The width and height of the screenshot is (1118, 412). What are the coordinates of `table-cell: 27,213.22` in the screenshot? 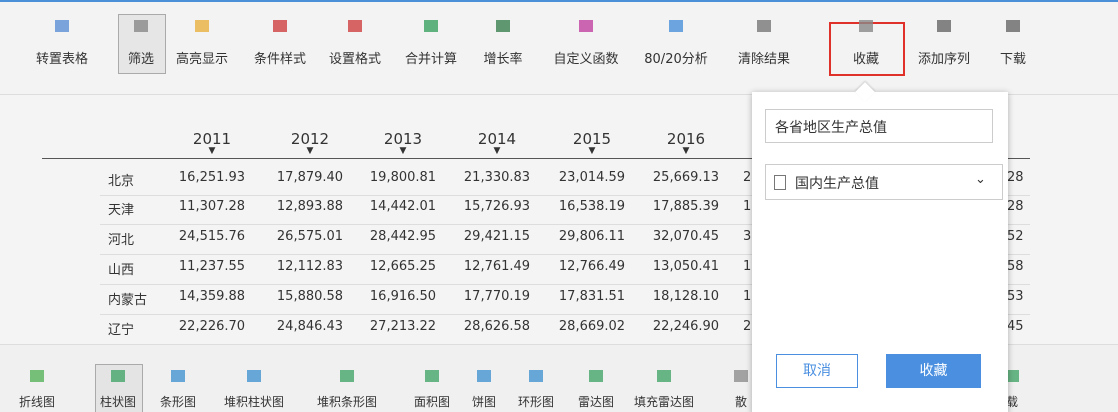 It's located at (403, 326).